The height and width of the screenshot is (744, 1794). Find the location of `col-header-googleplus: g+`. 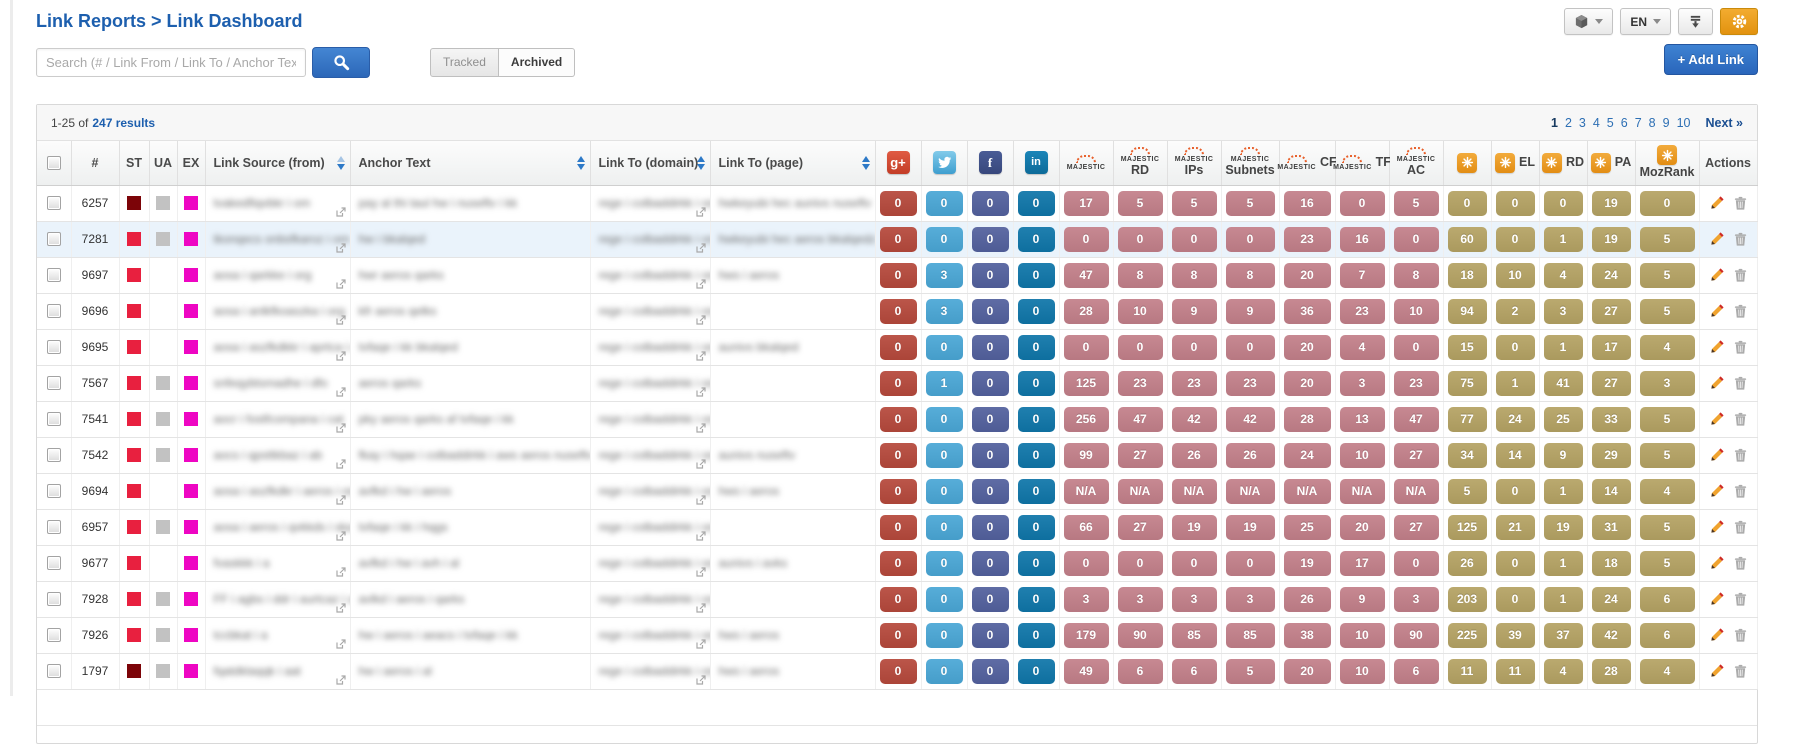

col-header-googleplus: g+ is located at coordinates (898, 163).